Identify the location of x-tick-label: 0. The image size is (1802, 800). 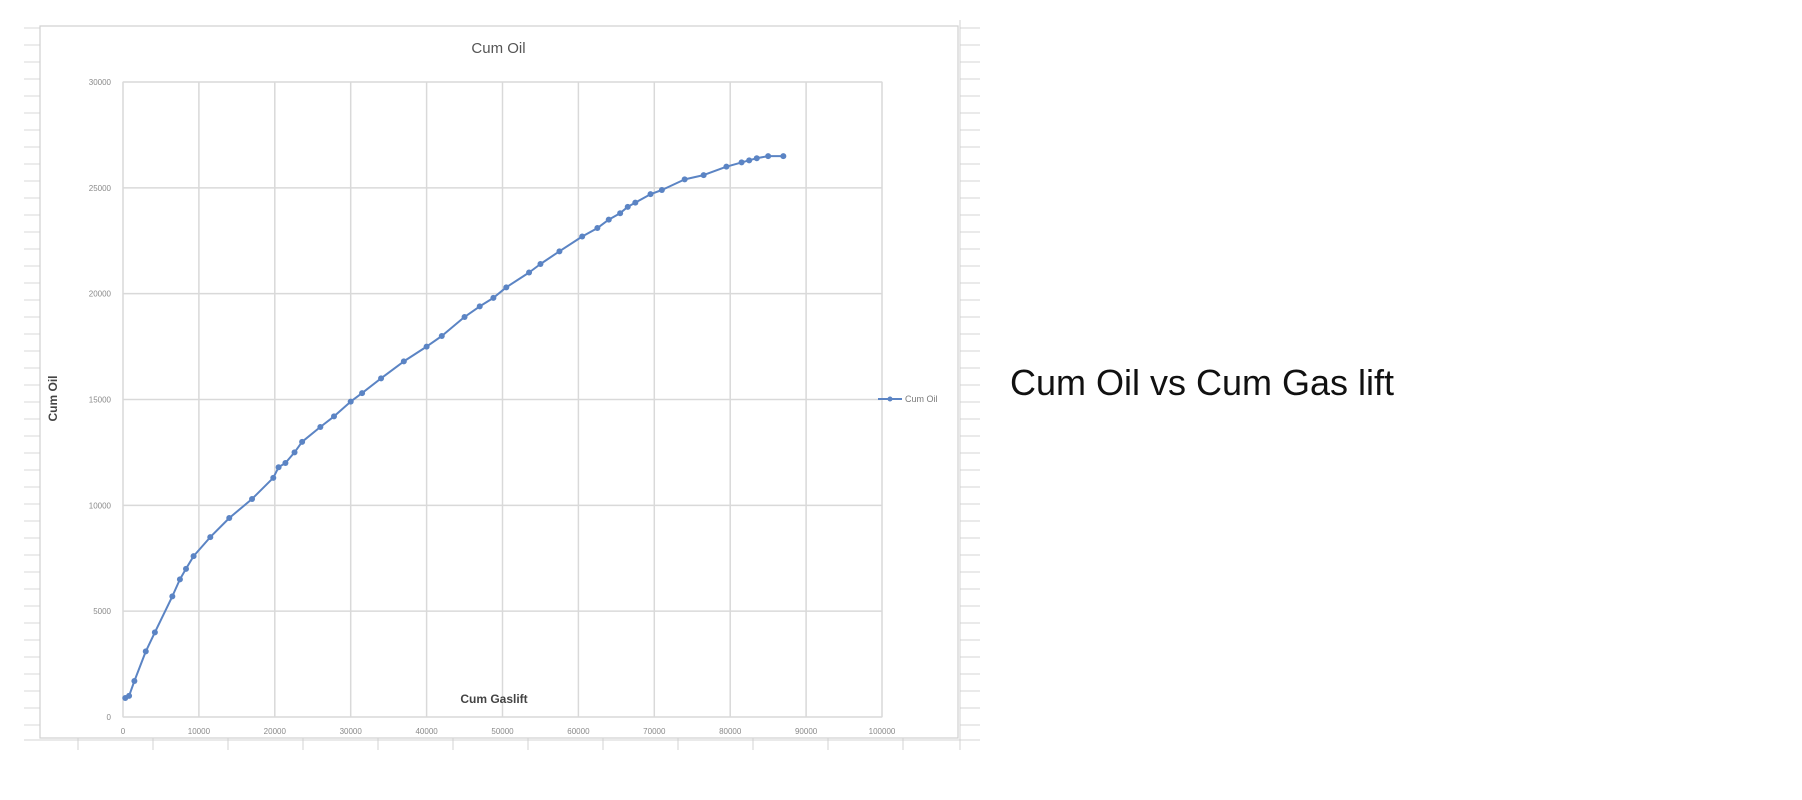
(123, 731).